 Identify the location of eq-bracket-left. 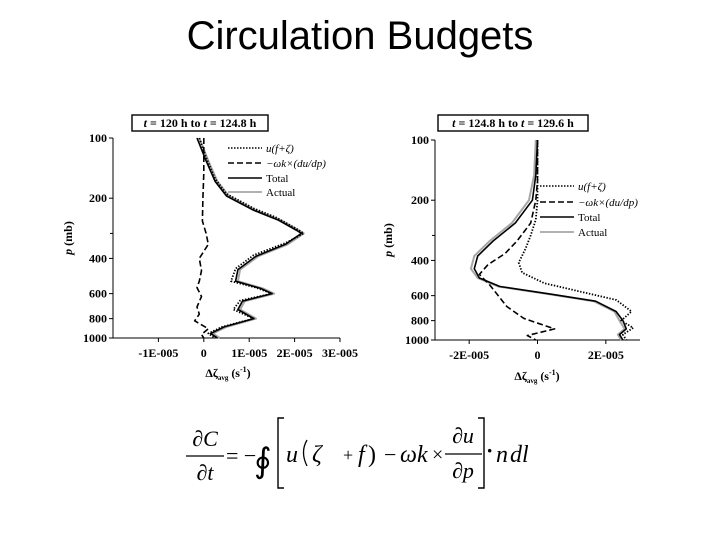
(280, 453).